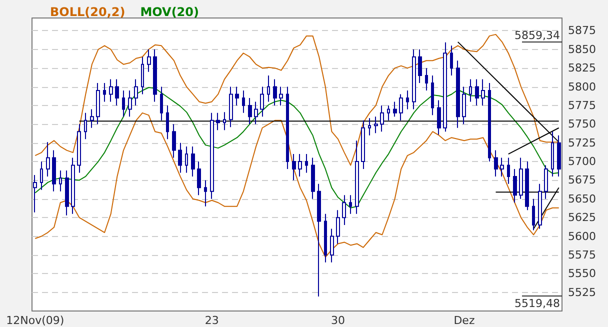 The image size is (608, 327). Describe the element at coordinates (35, 320) in the screenshot. I see `x-tick-label: 12Nov(09)` at that location.